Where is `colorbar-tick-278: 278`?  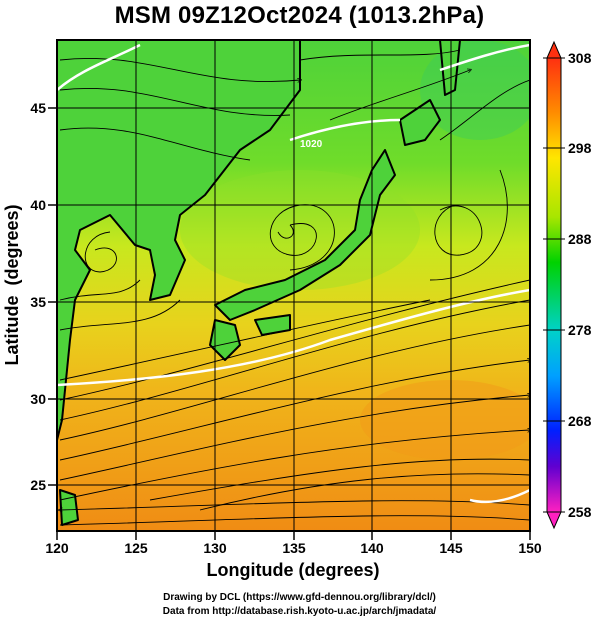 colorbar-tick-278: 278 is located at coordinates (580, 330).